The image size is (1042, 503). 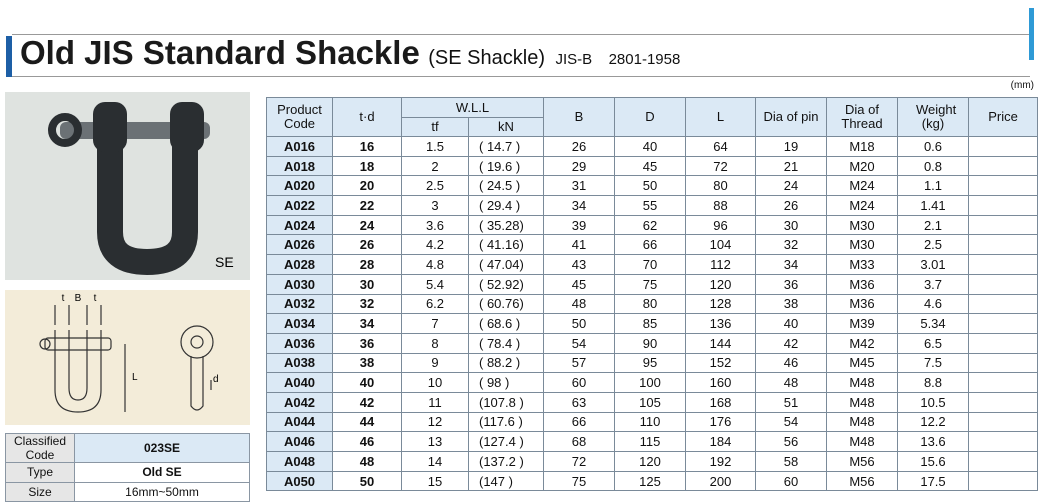 What do you see at coordinates (506, 363) in the screenshot?
I see `table-cell: ( 88.2 )` at bounding box center [506, 363].